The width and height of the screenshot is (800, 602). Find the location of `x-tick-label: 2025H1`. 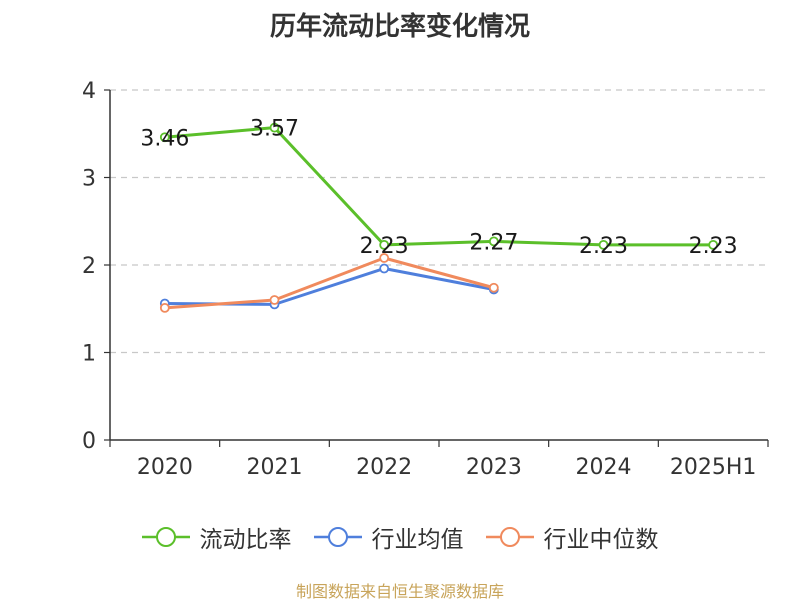

x-tick-label: 2025H1 is located at coordinates (713, 467).